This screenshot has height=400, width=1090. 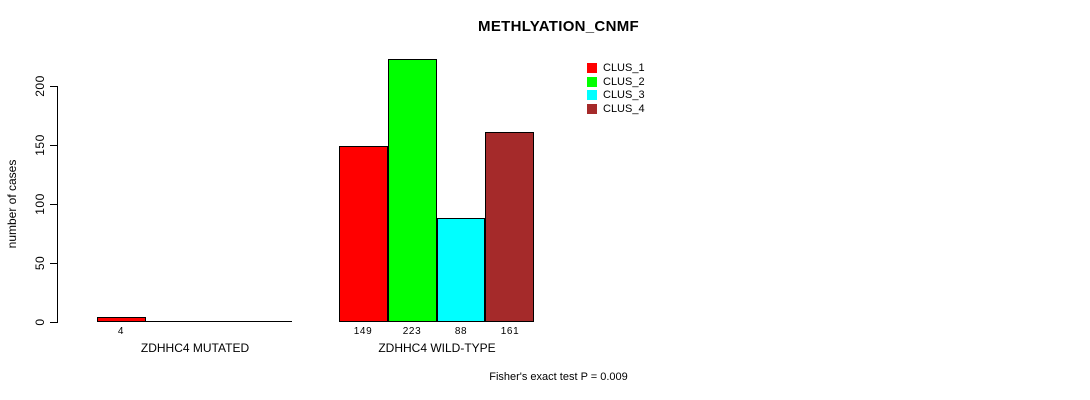 What do you see at coordinates (194, 321) in the screenshot?
I see `x-axis-baseline` at bounding box center [194, 321].